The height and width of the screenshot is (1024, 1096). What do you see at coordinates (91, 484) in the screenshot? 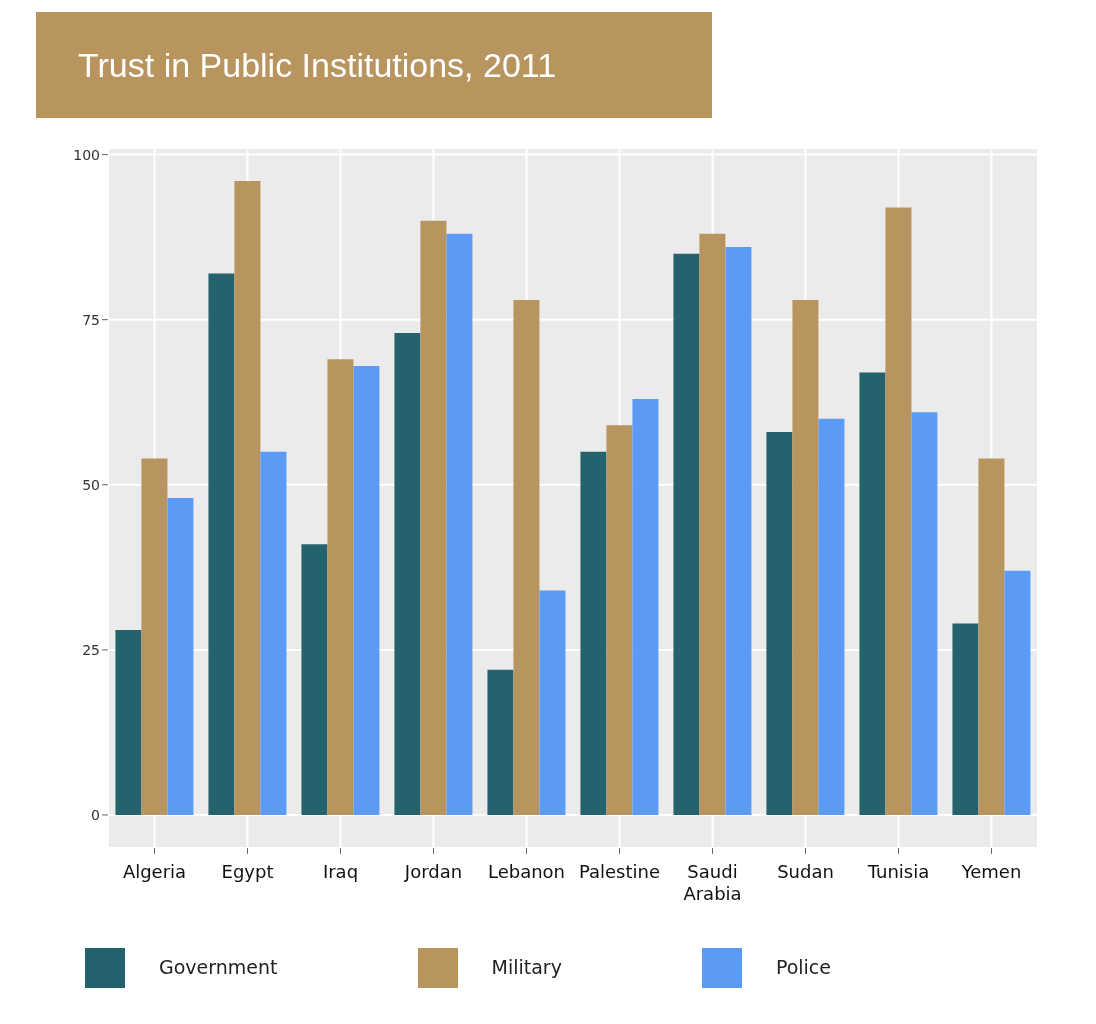
I see `y-tick-label: 50` at bounding box center [91, 484].